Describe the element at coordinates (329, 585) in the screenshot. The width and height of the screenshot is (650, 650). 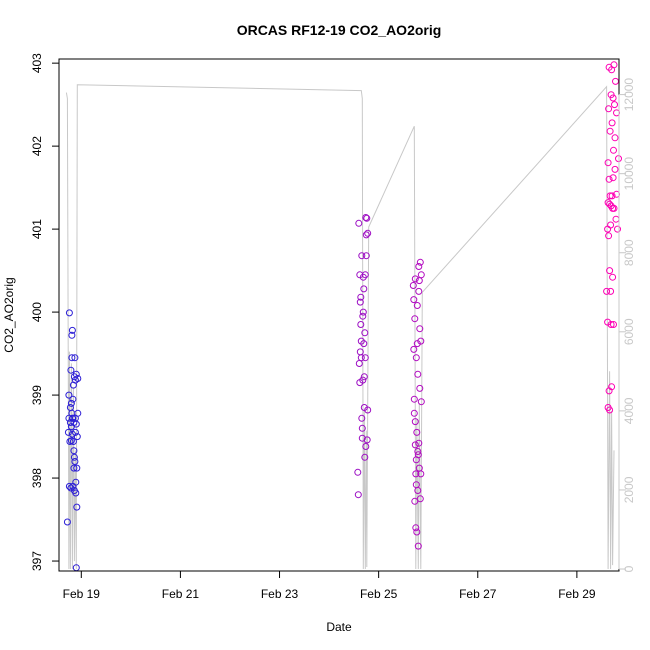
I see `x-axis: Feb 19 Feb 21 Feb 23 Feb 25 Feb 27 Feb 29` at that location.